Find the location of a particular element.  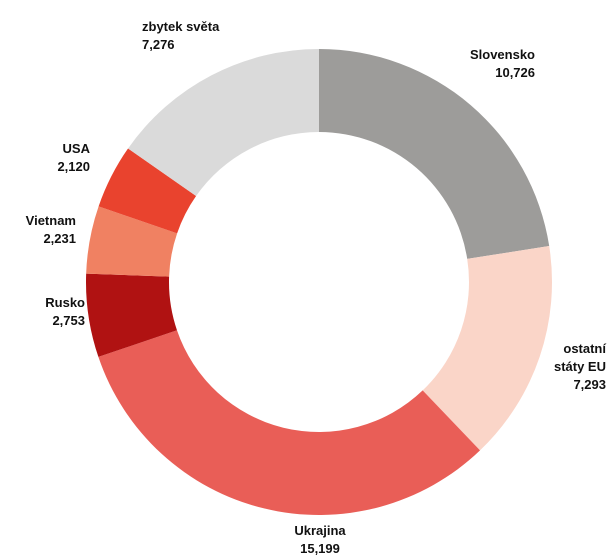

slice-label: ostatní státy EU 7,293 is located at coordinates (577, 367).